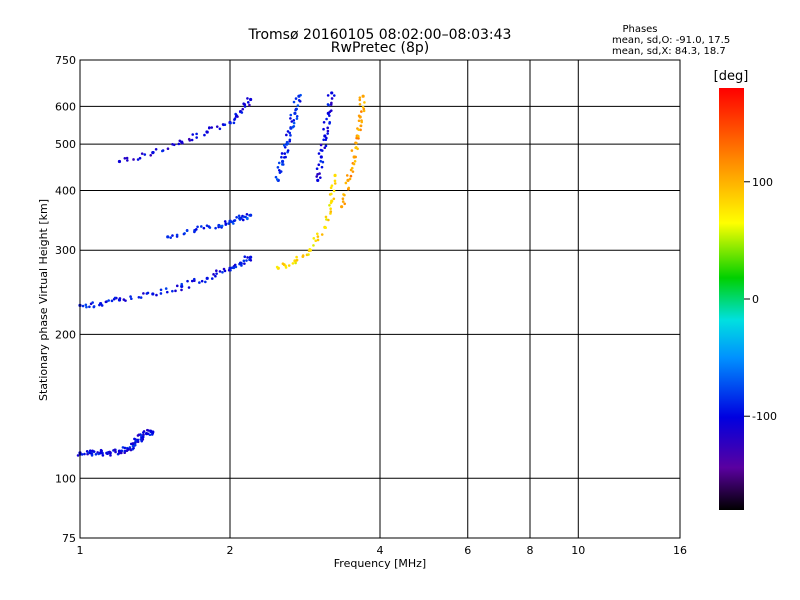 Image resolution: width=800 pixels, height=600 pixels. What do you see at coordinates (65, 190) in the screenshot?
I see `y-tick-label: 400` at bounding box center [65, 190].